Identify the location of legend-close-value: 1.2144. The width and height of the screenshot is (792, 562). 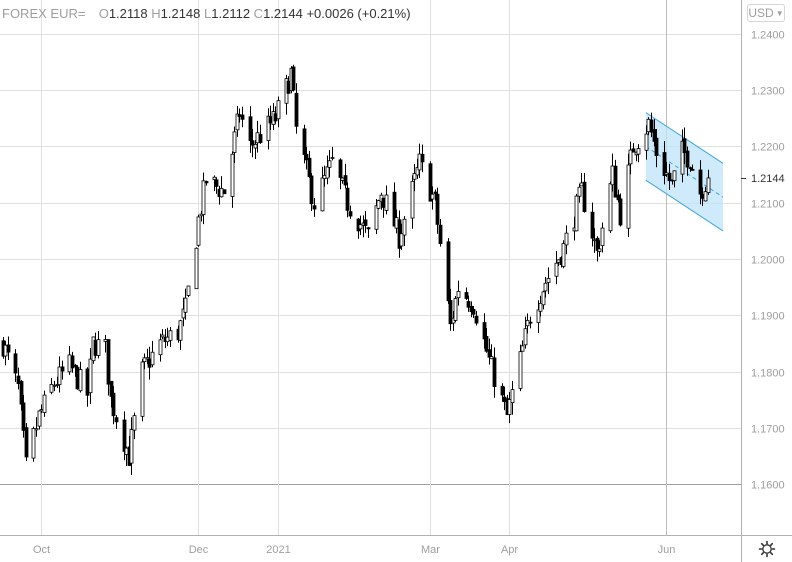
(283, 13).